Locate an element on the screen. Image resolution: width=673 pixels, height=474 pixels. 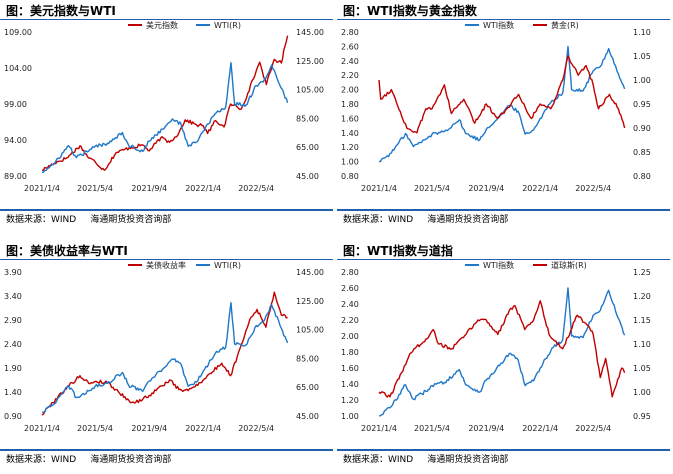
y-right-tick-label: 0.80 is located at coordinates (642, 176).